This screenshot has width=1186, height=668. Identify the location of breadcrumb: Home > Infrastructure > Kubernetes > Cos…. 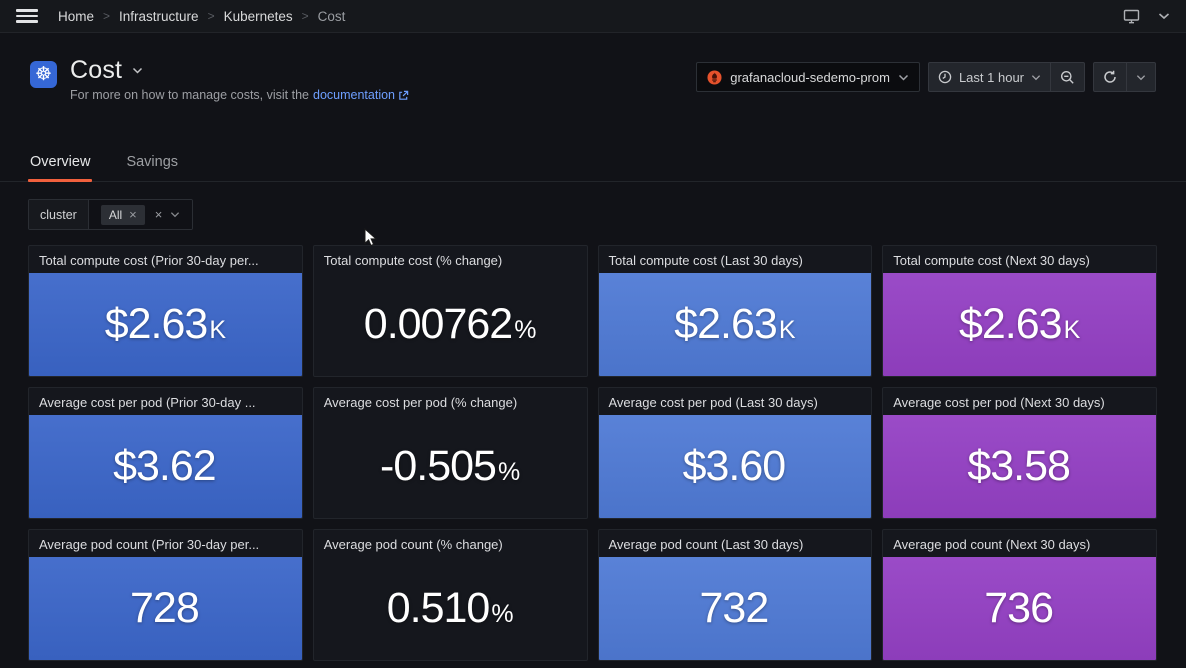
(201, 16).